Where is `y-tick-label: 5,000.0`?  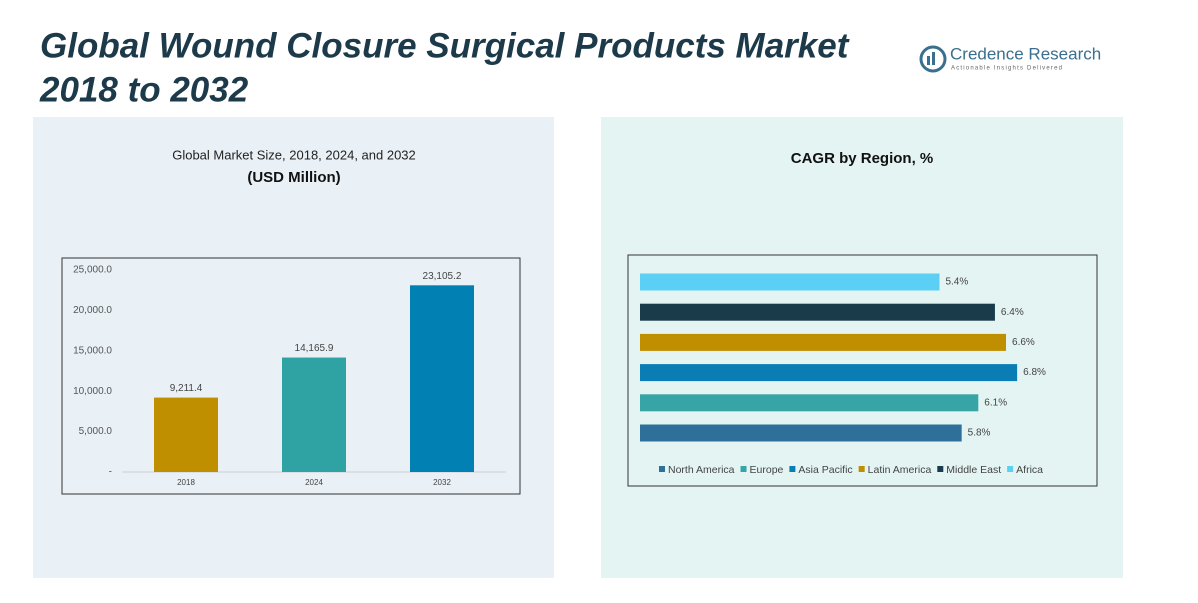 y-tick-label: 5,000.0 is located at coordinates (96, 431).